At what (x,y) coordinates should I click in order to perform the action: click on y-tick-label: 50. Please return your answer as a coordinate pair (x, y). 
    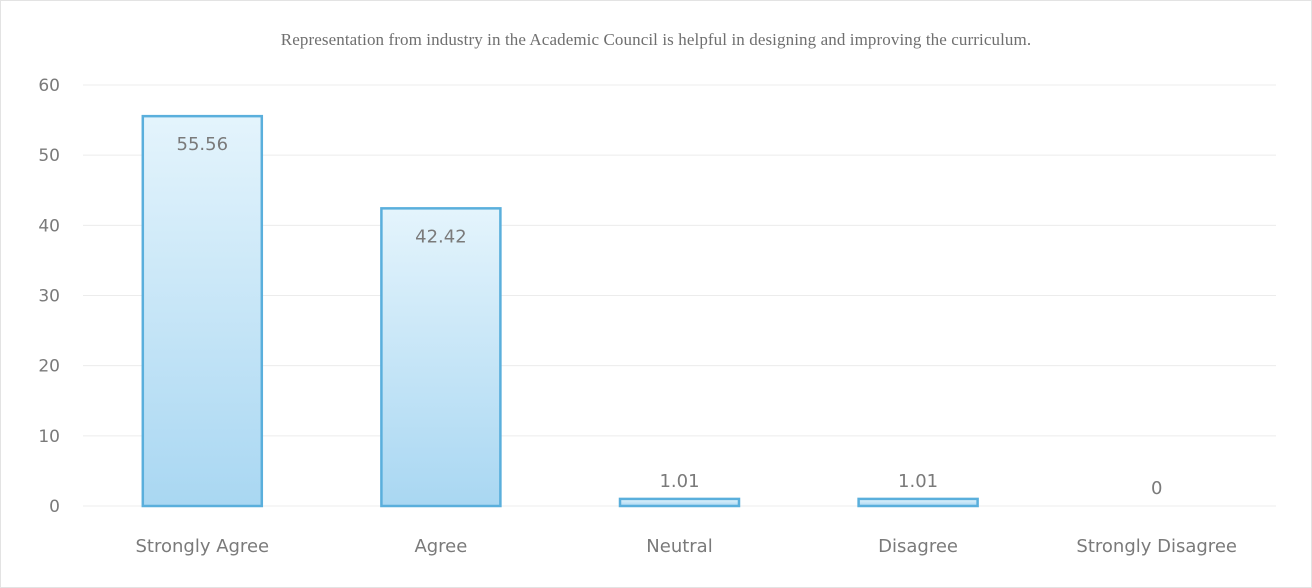
    Looking at the image, I should click on (49, 156).